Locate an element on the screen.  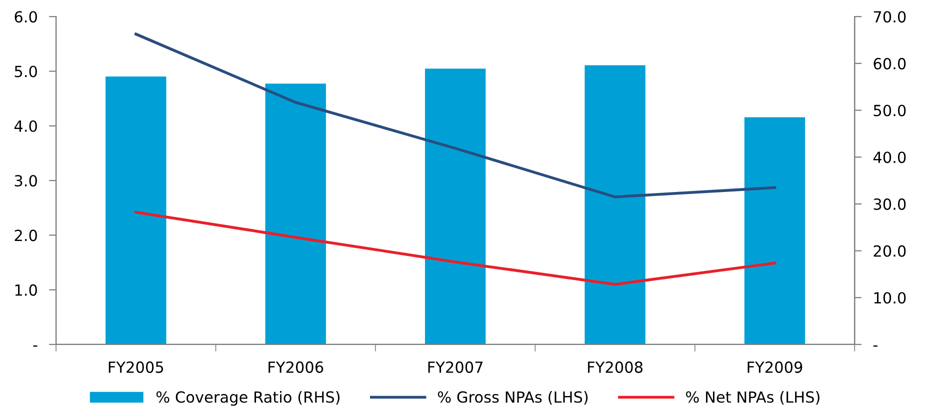
y2-tick-label: 20.0 is located at coordinates (890, 251).